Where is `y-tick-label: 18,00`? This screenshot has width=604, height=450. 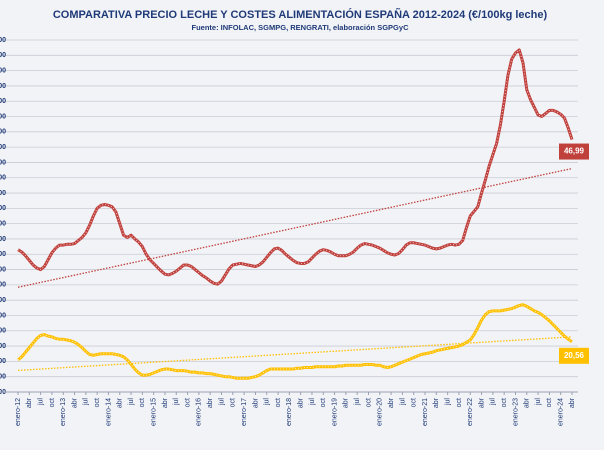 y-tick-label: 18,00 is located at coordinates (3, 361).